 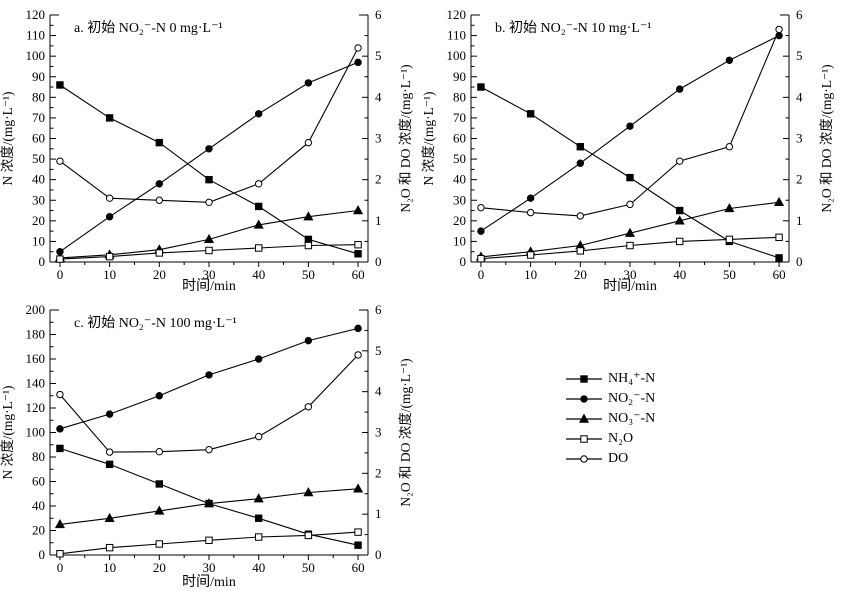 What do you see at coordinates (584, 399) in the screenshot?
I see `circle-filled-icon` at bounding box center [584, 399].